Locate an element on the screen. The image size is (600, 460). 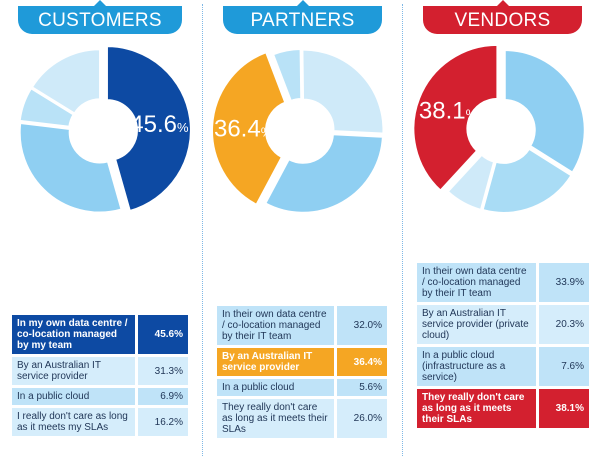
customers-legend-value: 31.3% is located at coordinates (163, 371).